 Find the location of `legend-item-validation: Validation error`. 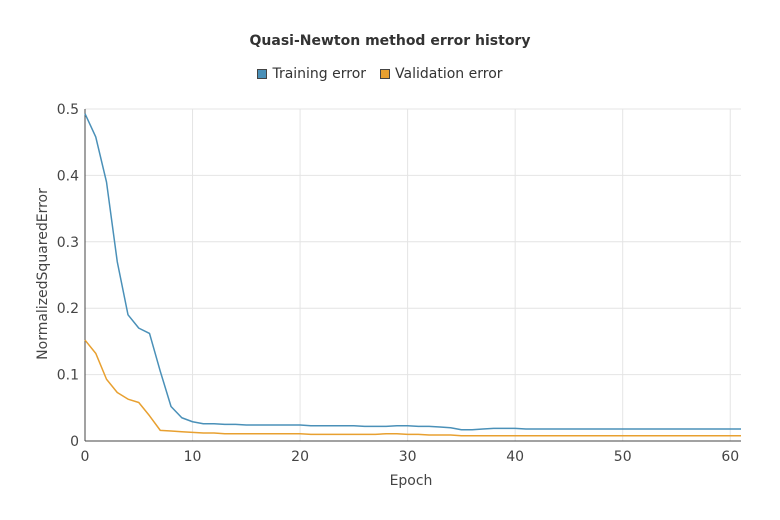

legend-item-validation: Validation error is located at coordinates (441, 74).